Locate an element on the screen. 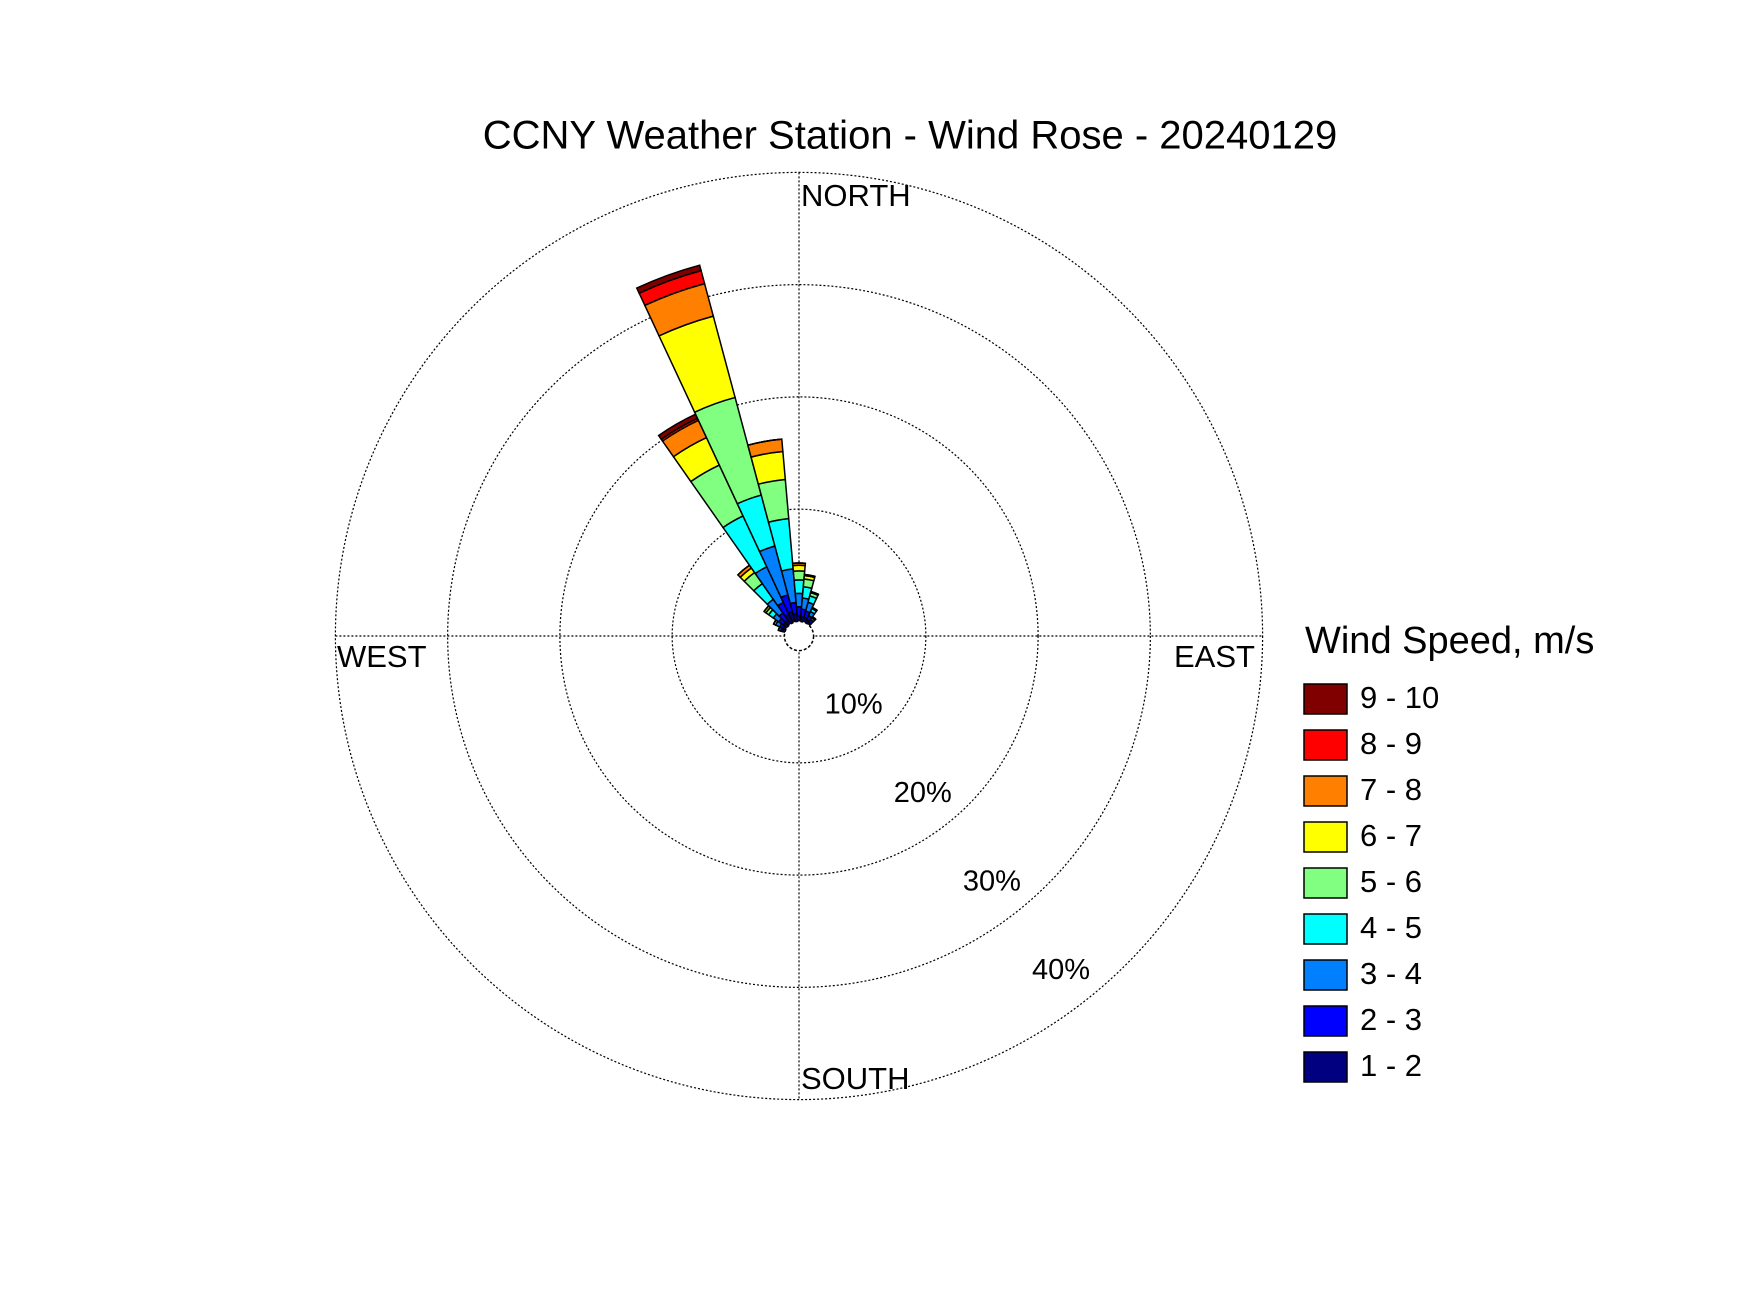 The height and width of the screenshot is (1313, 1750). legend-label: 1 - 2 is located at coordinates (1391, 1065).